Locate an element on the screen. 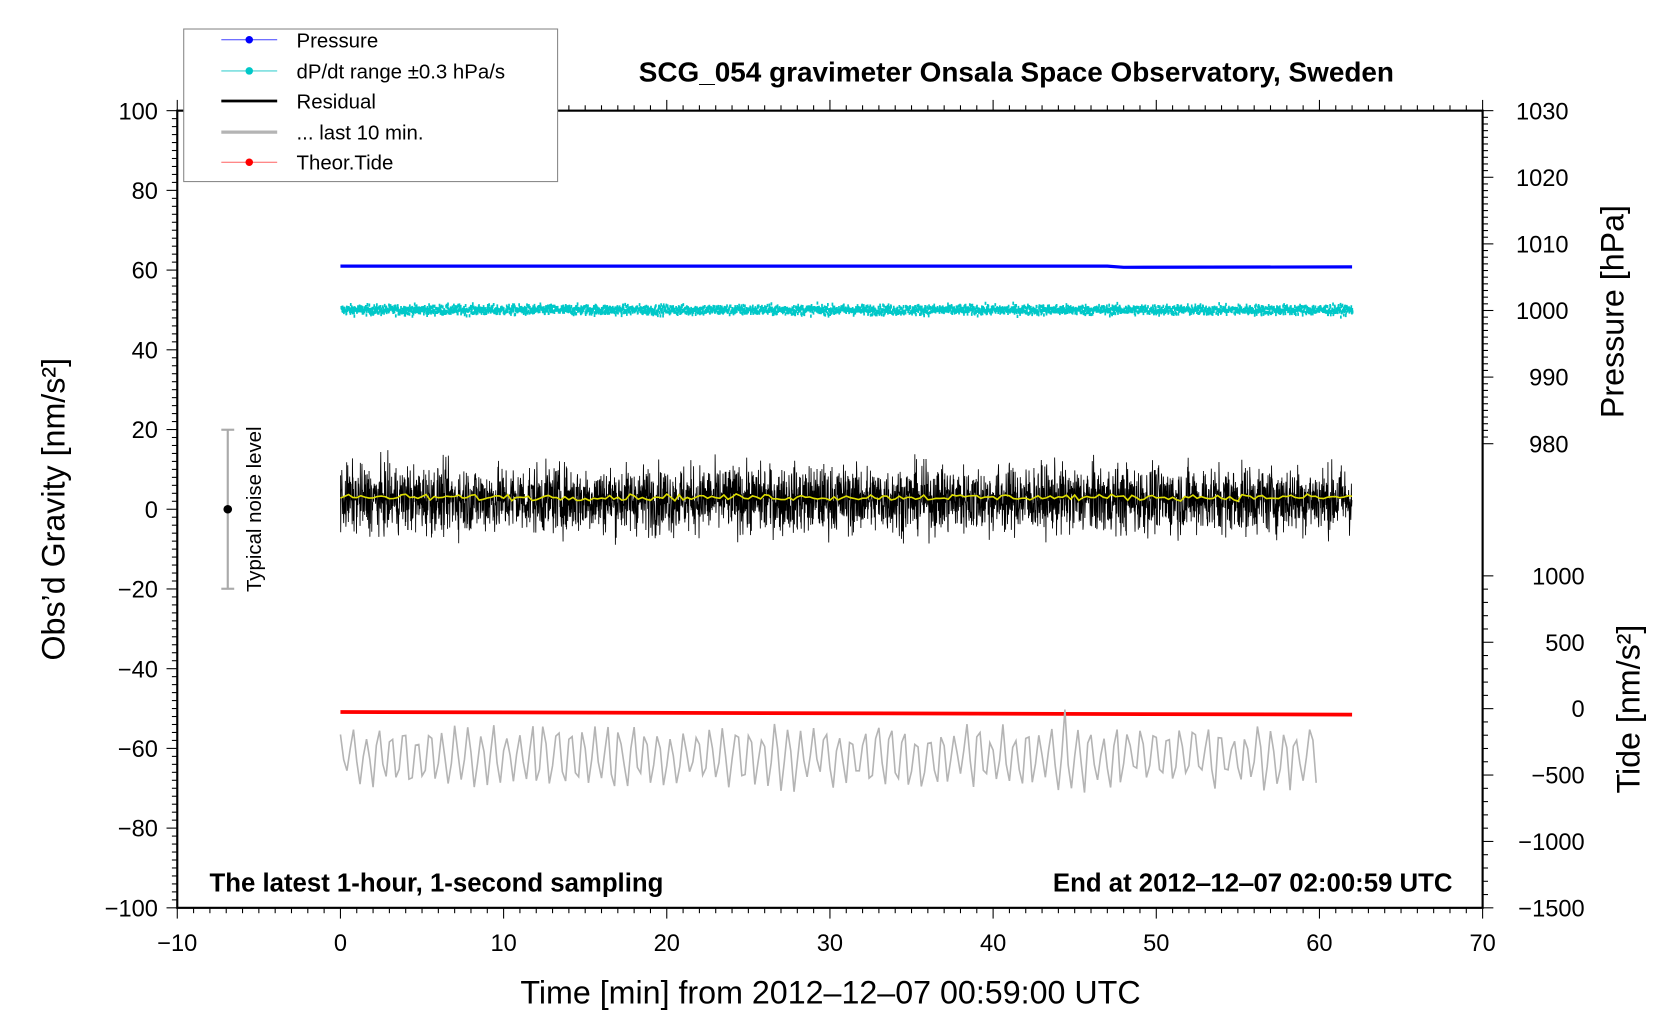 Image resolution: width=1676 pixels, height=1020 pixels. legend-dpdt: dP/dt range ±0.3 hPa/s is located at coordinates (363, 72).